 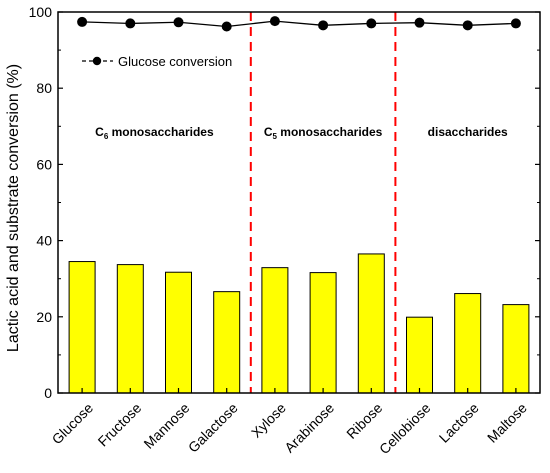 What do you see at coordinates (468, 343) in the screenshot?
I see `bar-lactose` at bounding box center [468, 343].